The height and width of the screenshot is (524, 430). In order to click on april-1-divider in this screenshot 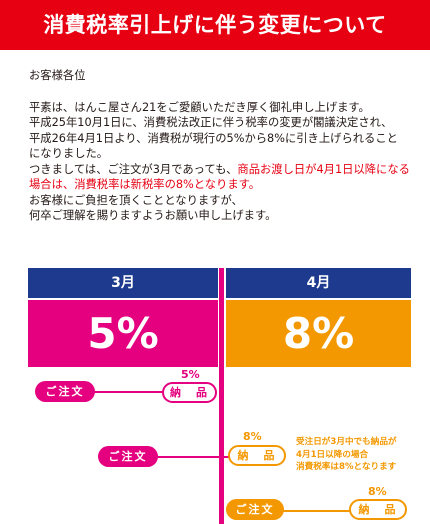, I will do `click(221, 396)`.